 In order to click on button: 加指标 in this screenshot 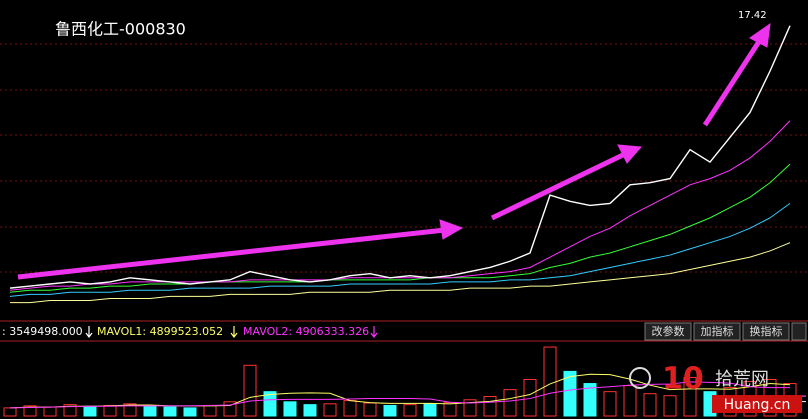, I will do `click(717, 331)`.